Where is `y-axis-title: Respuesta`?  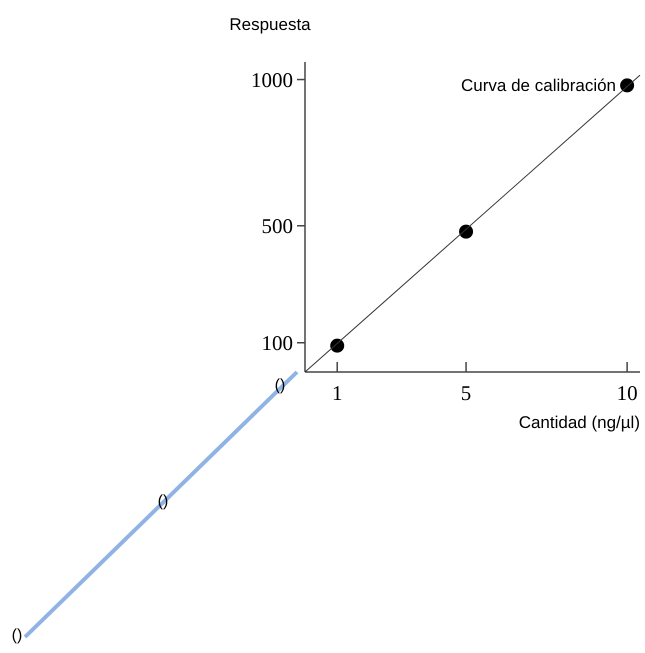 y-axis-title: Respuesta is located at coordinates (270, 24).